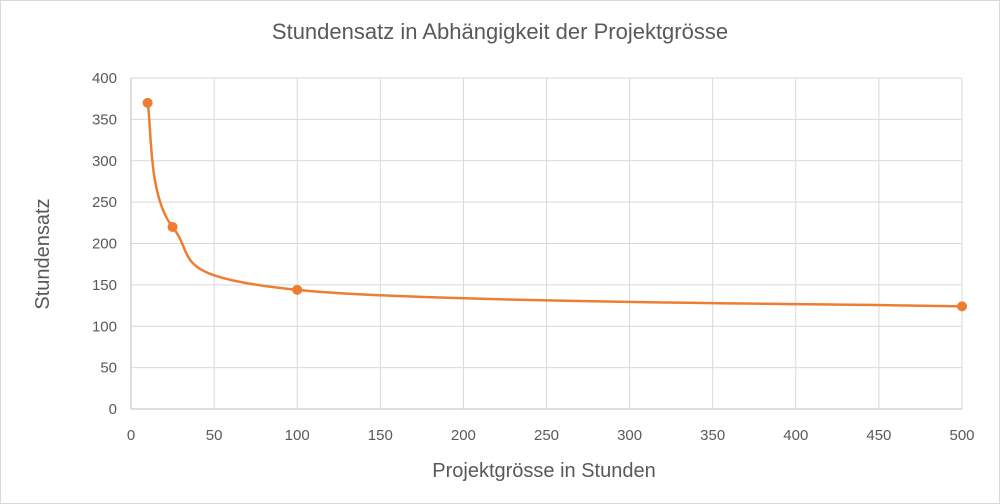  I want to click on y-tick-label-8: 400, so click(104, 78).